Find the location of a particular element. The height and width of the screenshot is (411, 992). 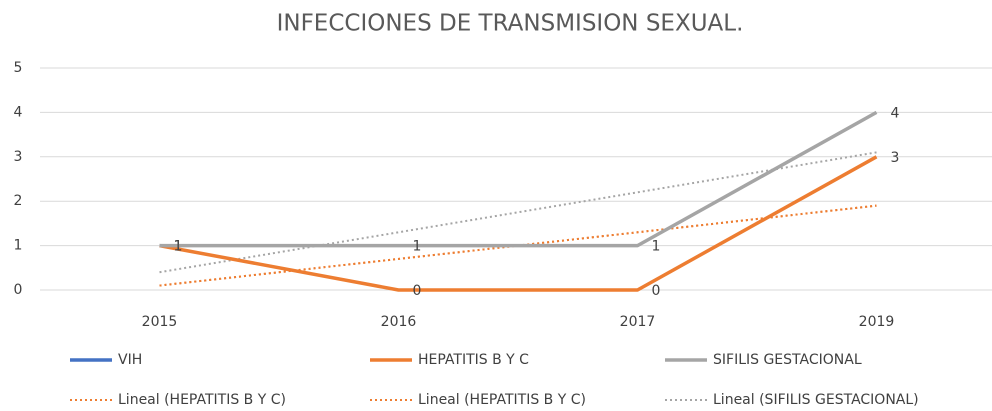

legend-label: HEPATITIS B Y C is located at coordinates (473, 360).